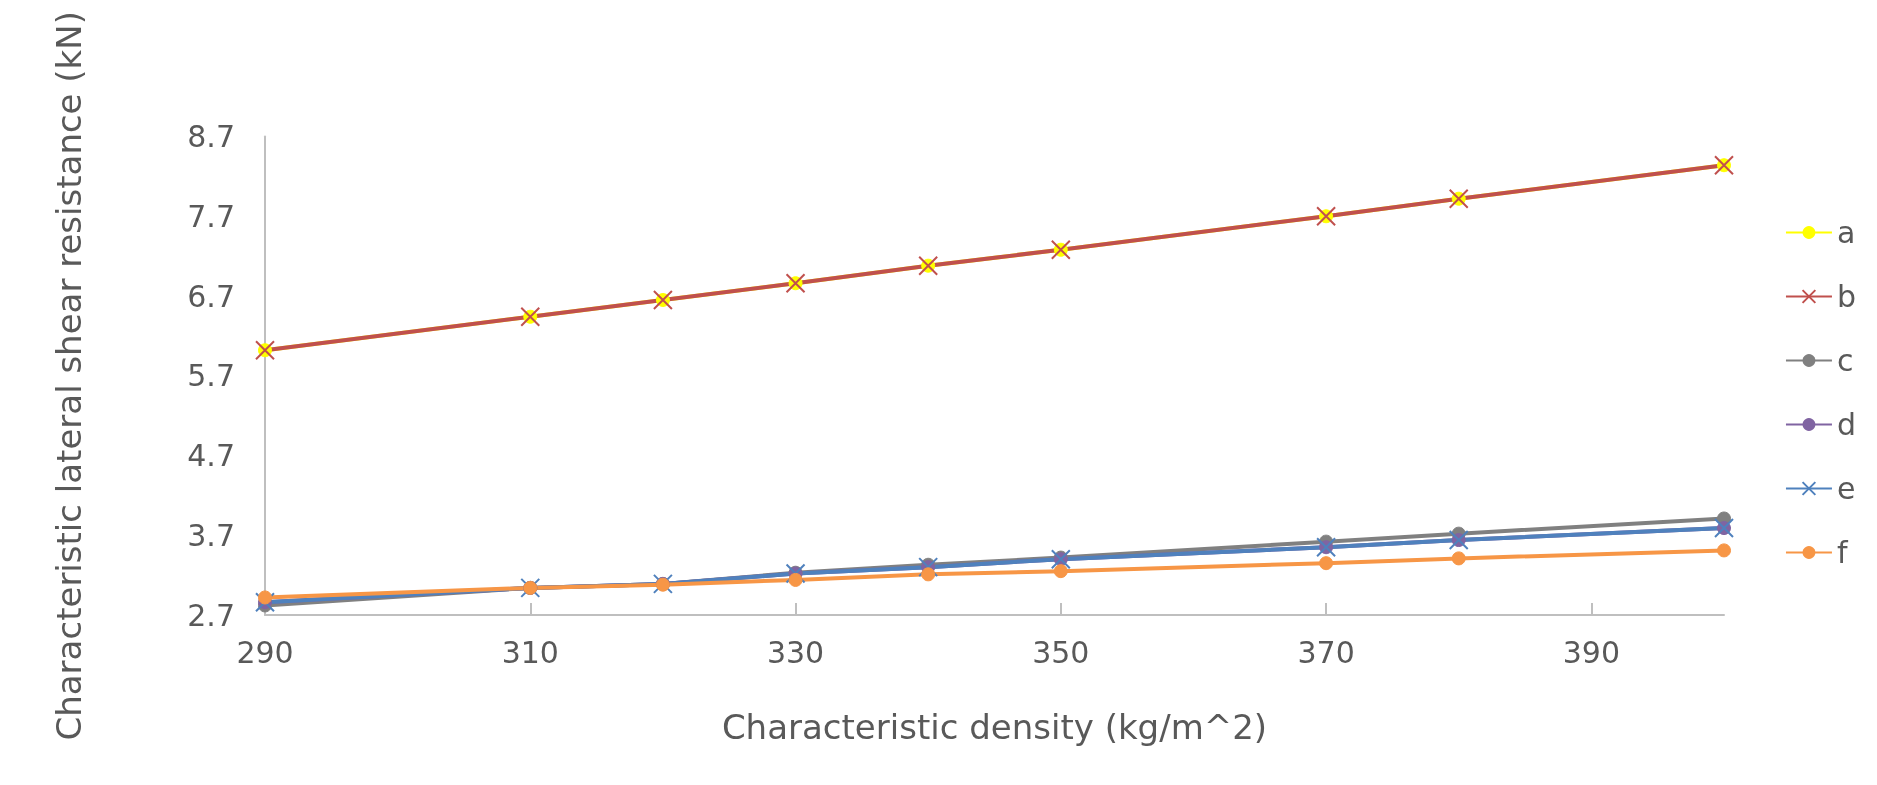  Describe the element at coordinates (1846, 424) in the screenshot. I see `legend-label: d` at that location.